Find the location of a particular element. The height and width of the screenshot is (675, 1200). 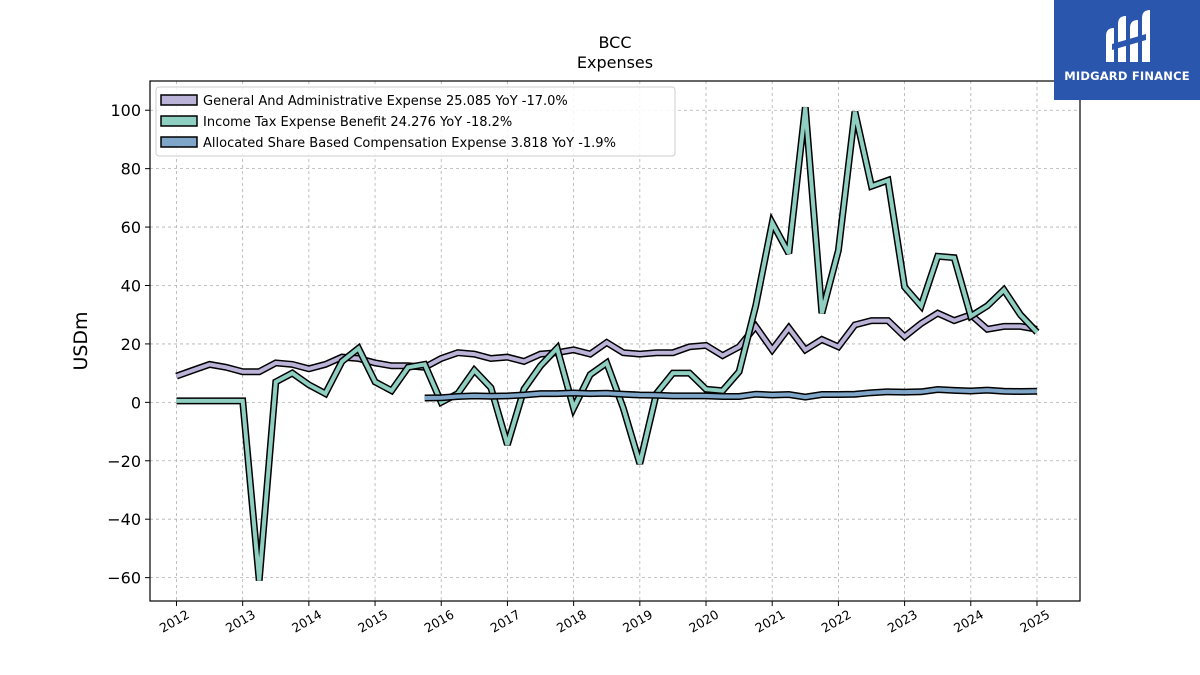

y-axis-label: USDm is located at coordinates (81, 340).